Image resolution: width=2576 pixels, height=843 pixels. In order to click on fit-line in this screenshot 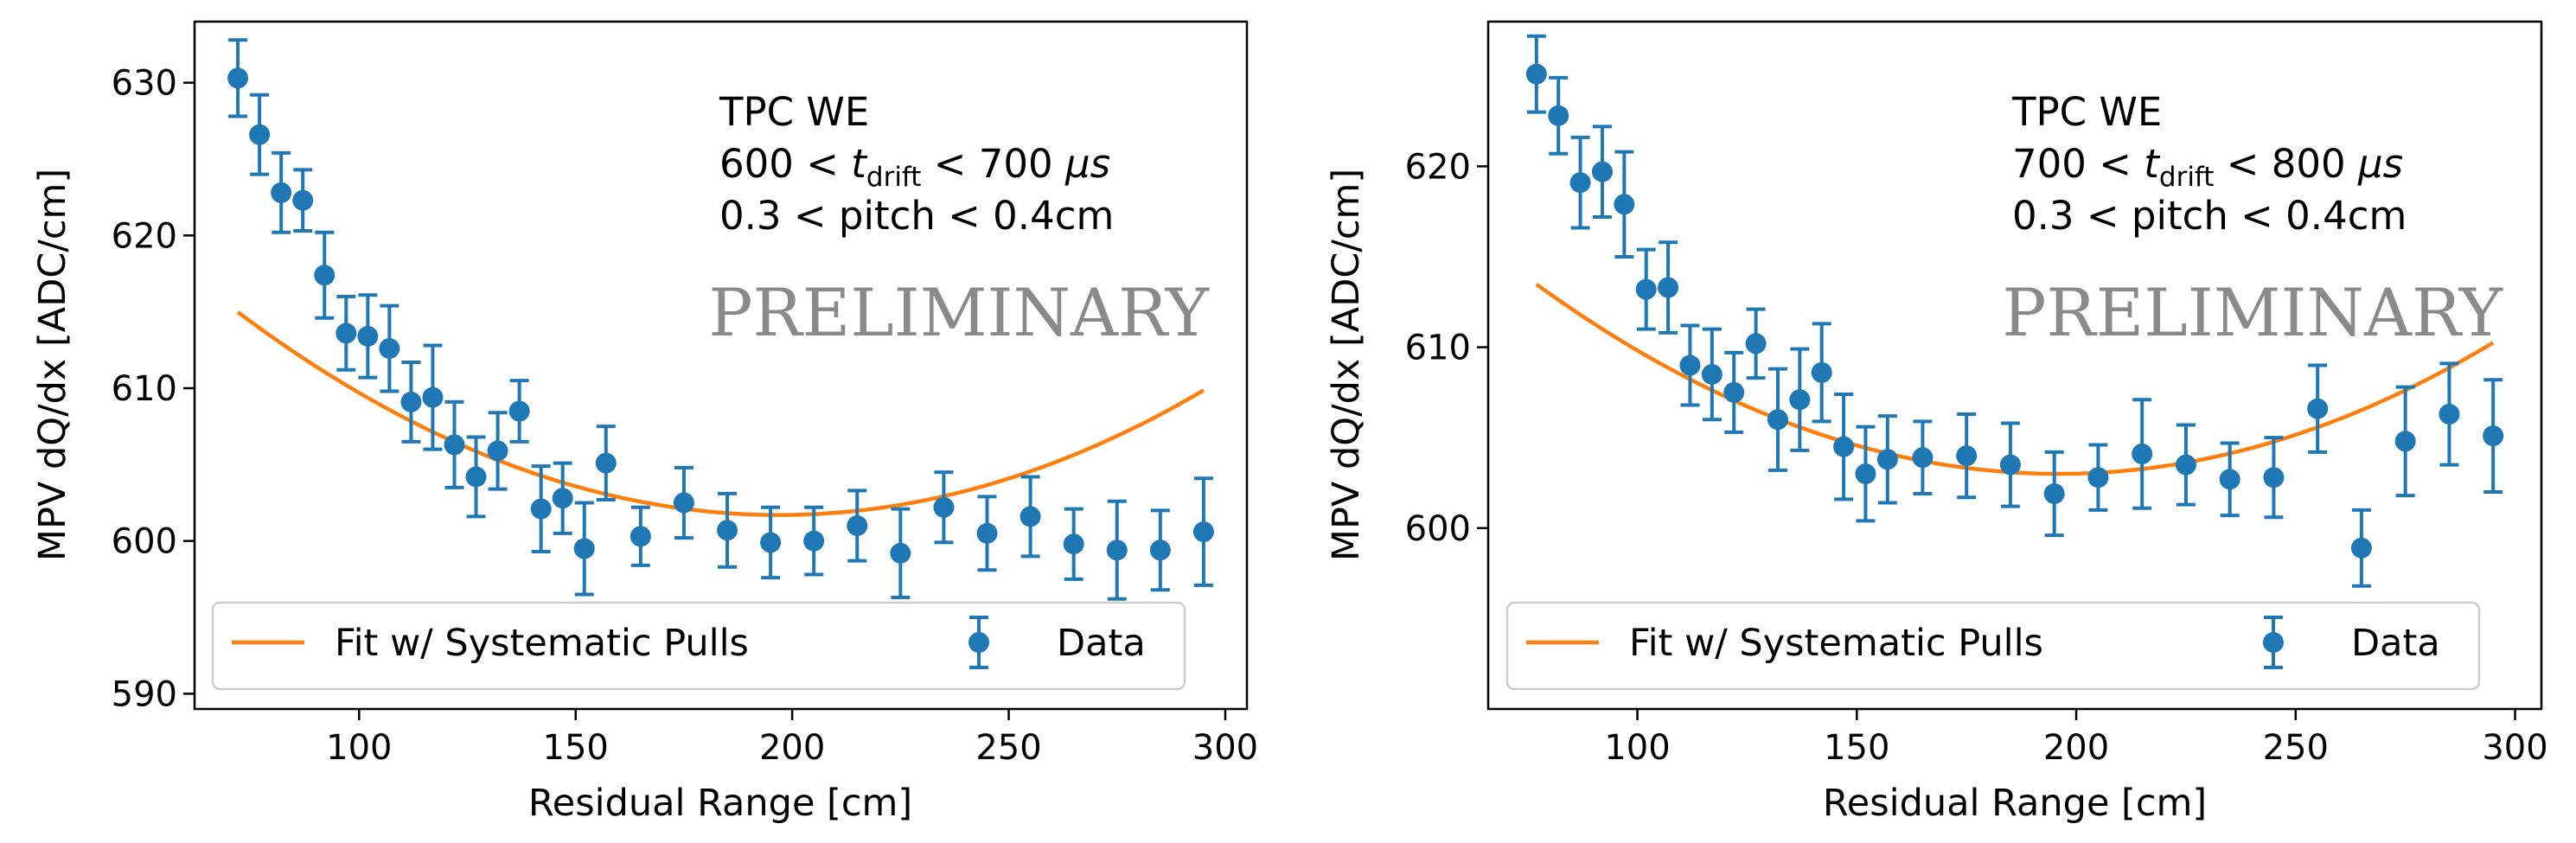, I will do `click(721, 413)`.